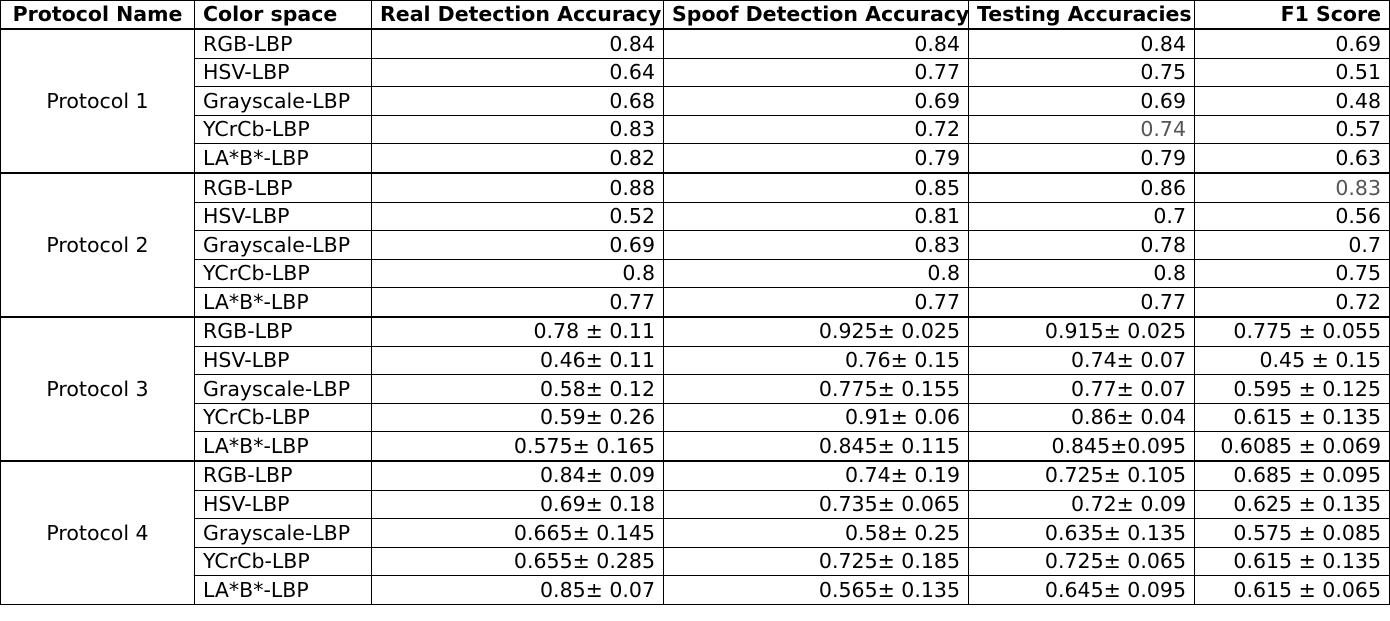 This screenshot has height=621, width=1390. What do you see at coordinates (816, 158) in the screenshot?
I see `spoof-detection-accuracy-cell: 0.79` at bounding box center [816, 158].